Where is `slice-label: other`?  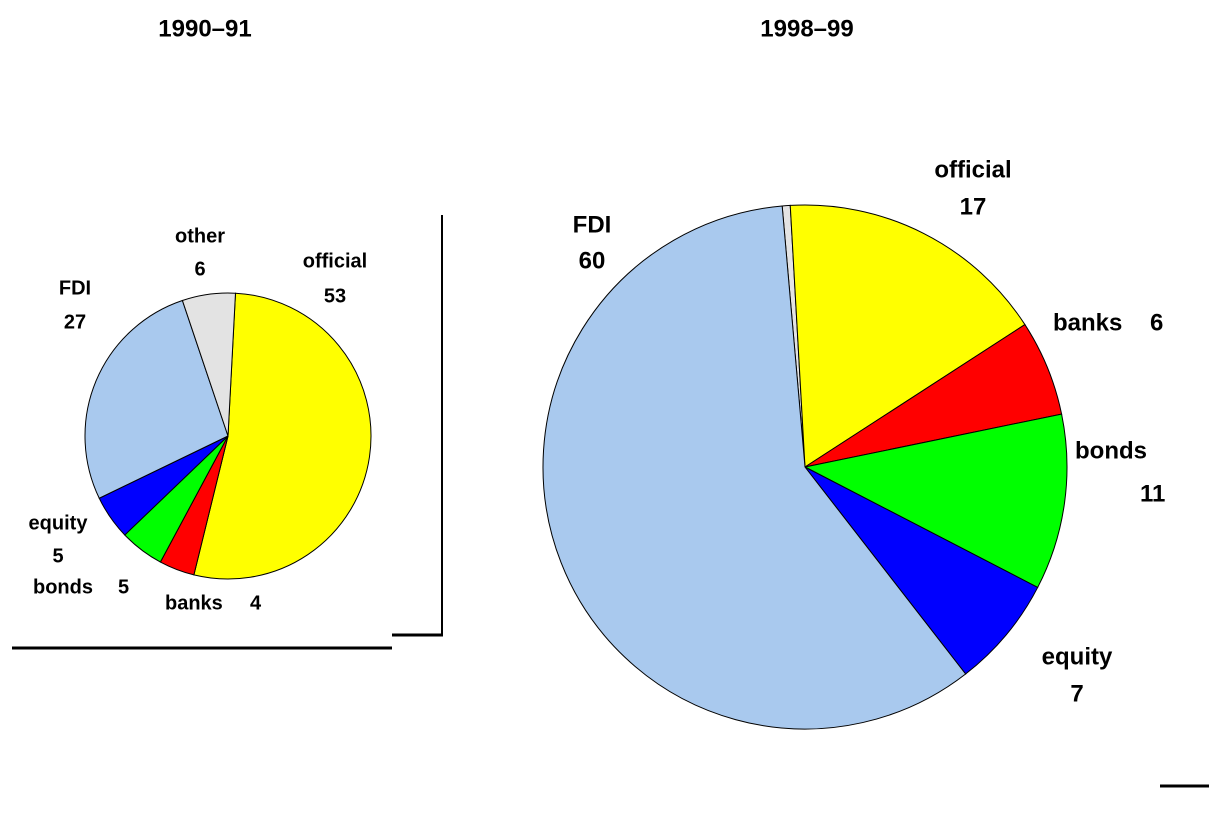
slice-label: other is located at coordinates (200, 236).